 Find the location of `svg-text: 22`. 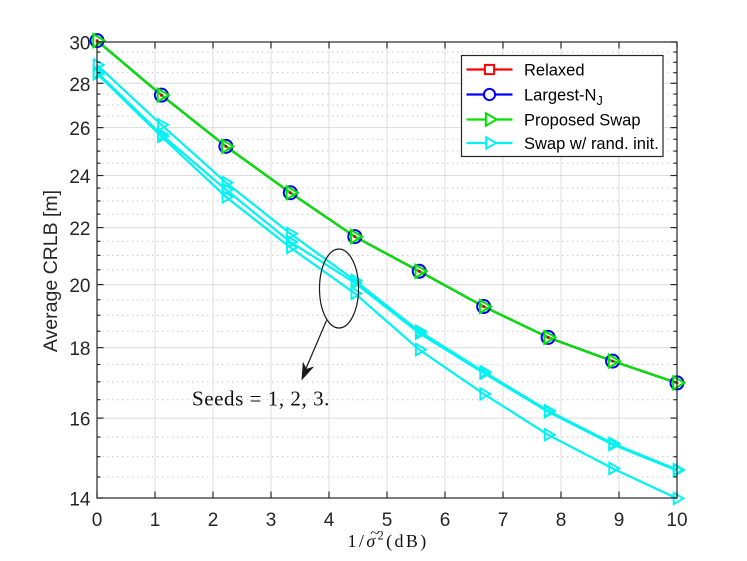

svg-text: 22 is located at coordinates (79, 229).